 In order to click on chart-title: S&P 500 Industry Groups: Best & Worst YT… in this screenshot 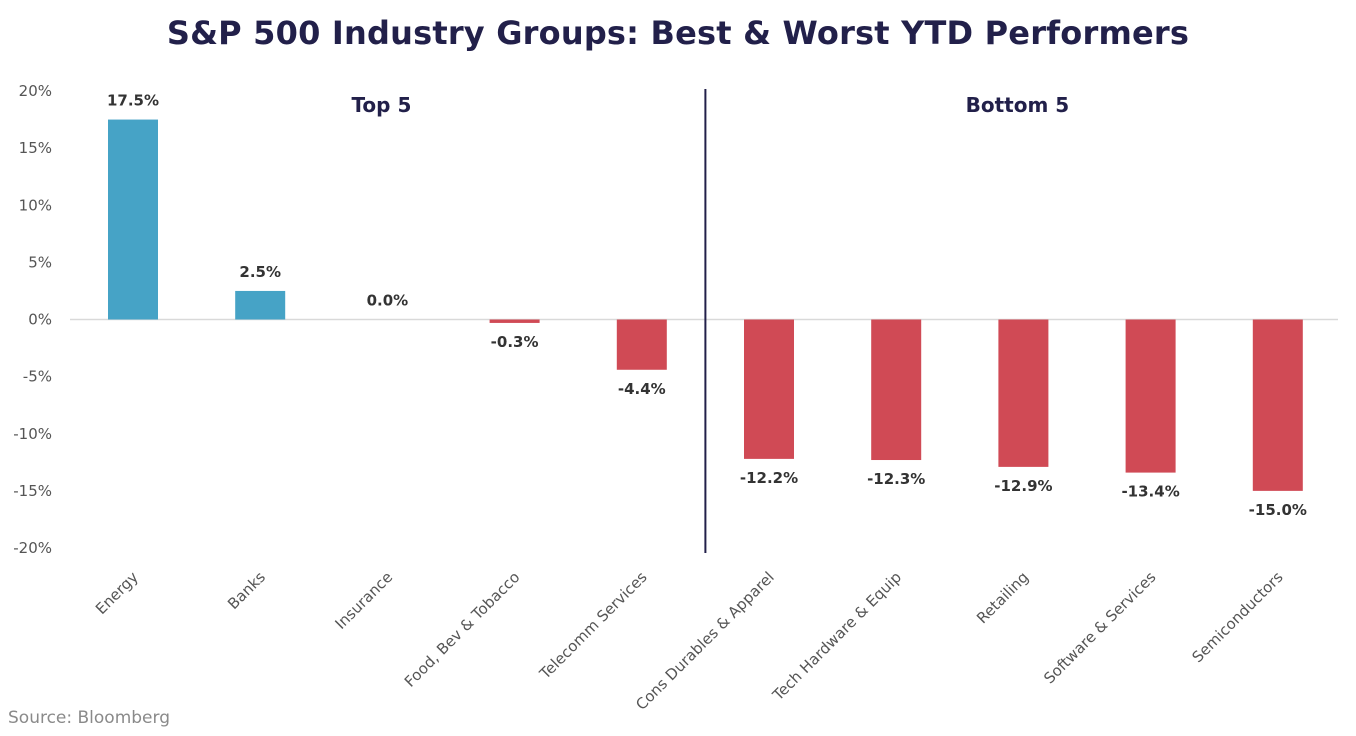, I will do `click(678, 33)`.